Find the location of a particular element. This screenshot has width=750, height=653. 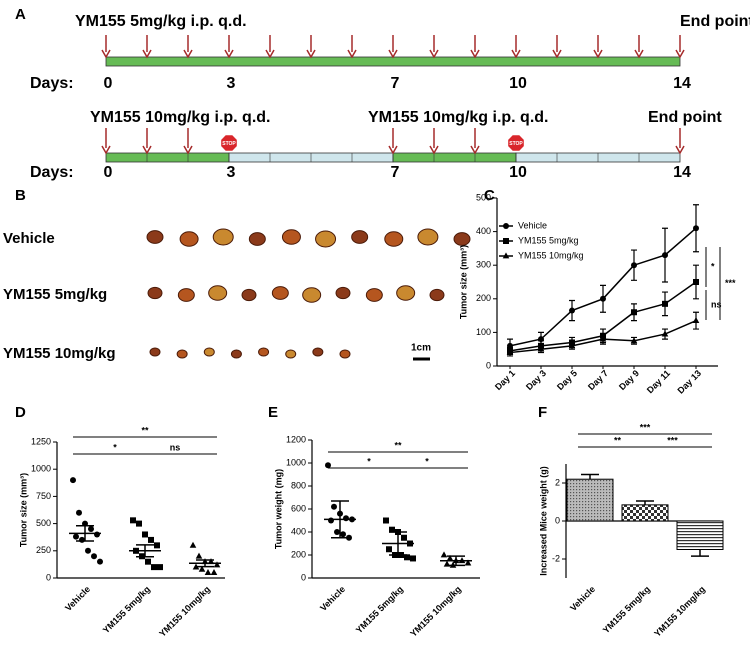

panel-label: A is located at coordinates (20, 14).